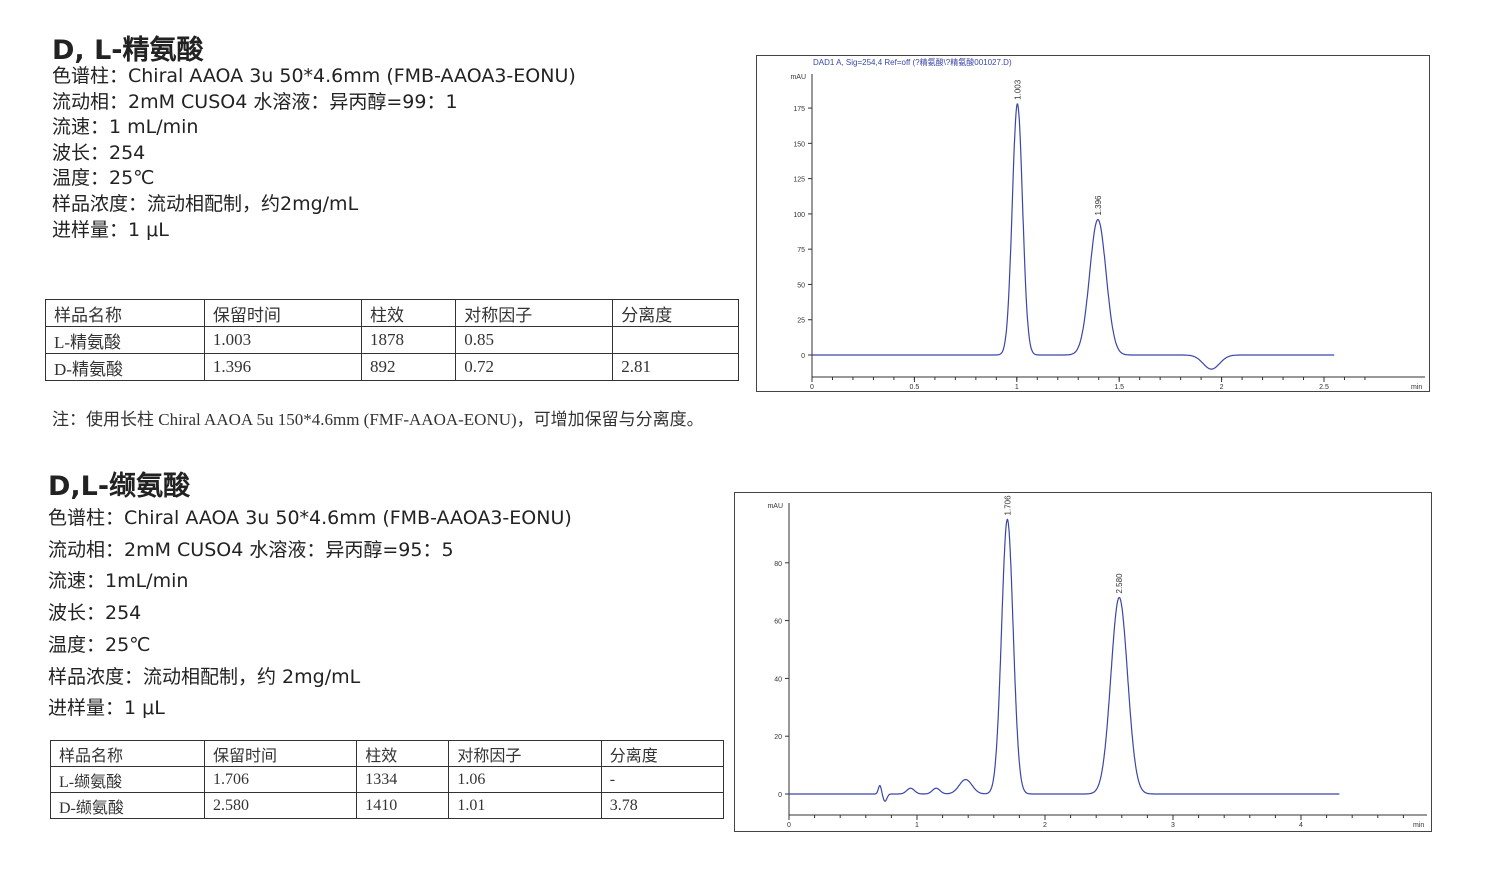  I want to click on section-title: D, L-精氨酸, so click(128, 50).